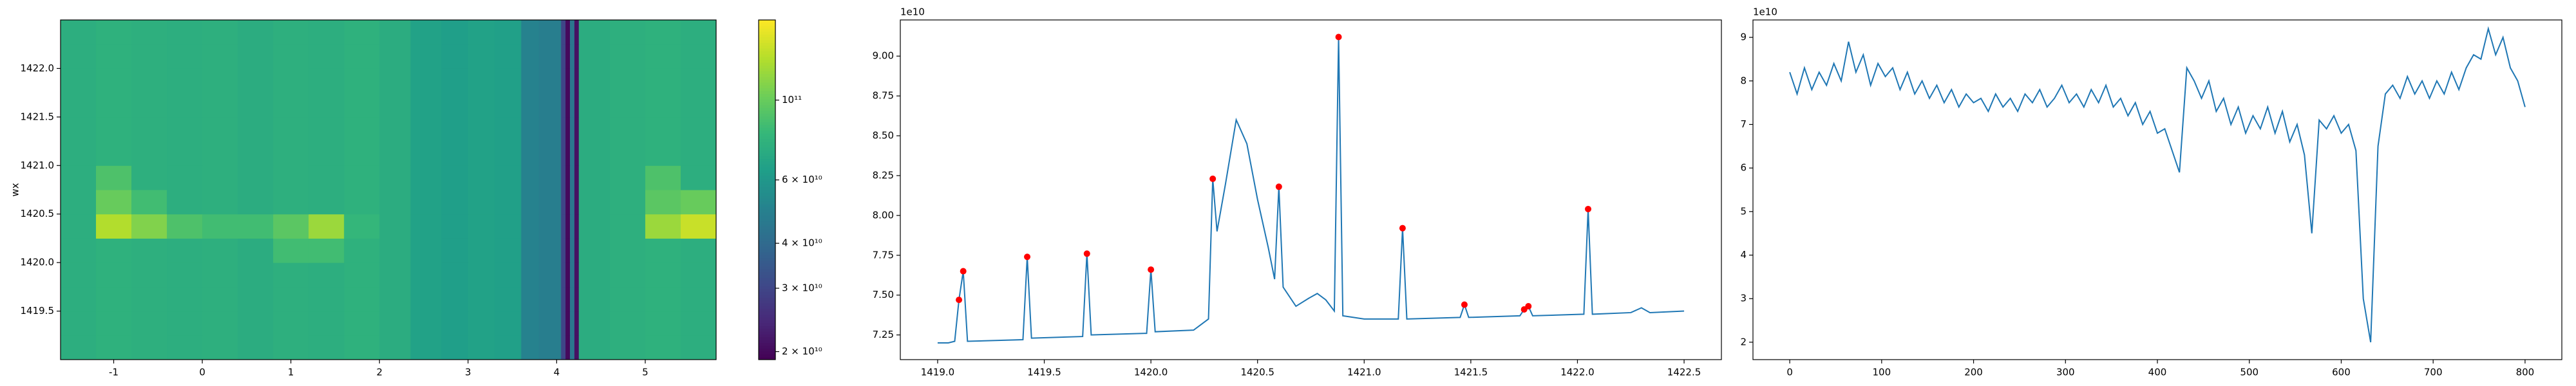  I want to click on y-tick-label: 8.50, so click(883, 136).